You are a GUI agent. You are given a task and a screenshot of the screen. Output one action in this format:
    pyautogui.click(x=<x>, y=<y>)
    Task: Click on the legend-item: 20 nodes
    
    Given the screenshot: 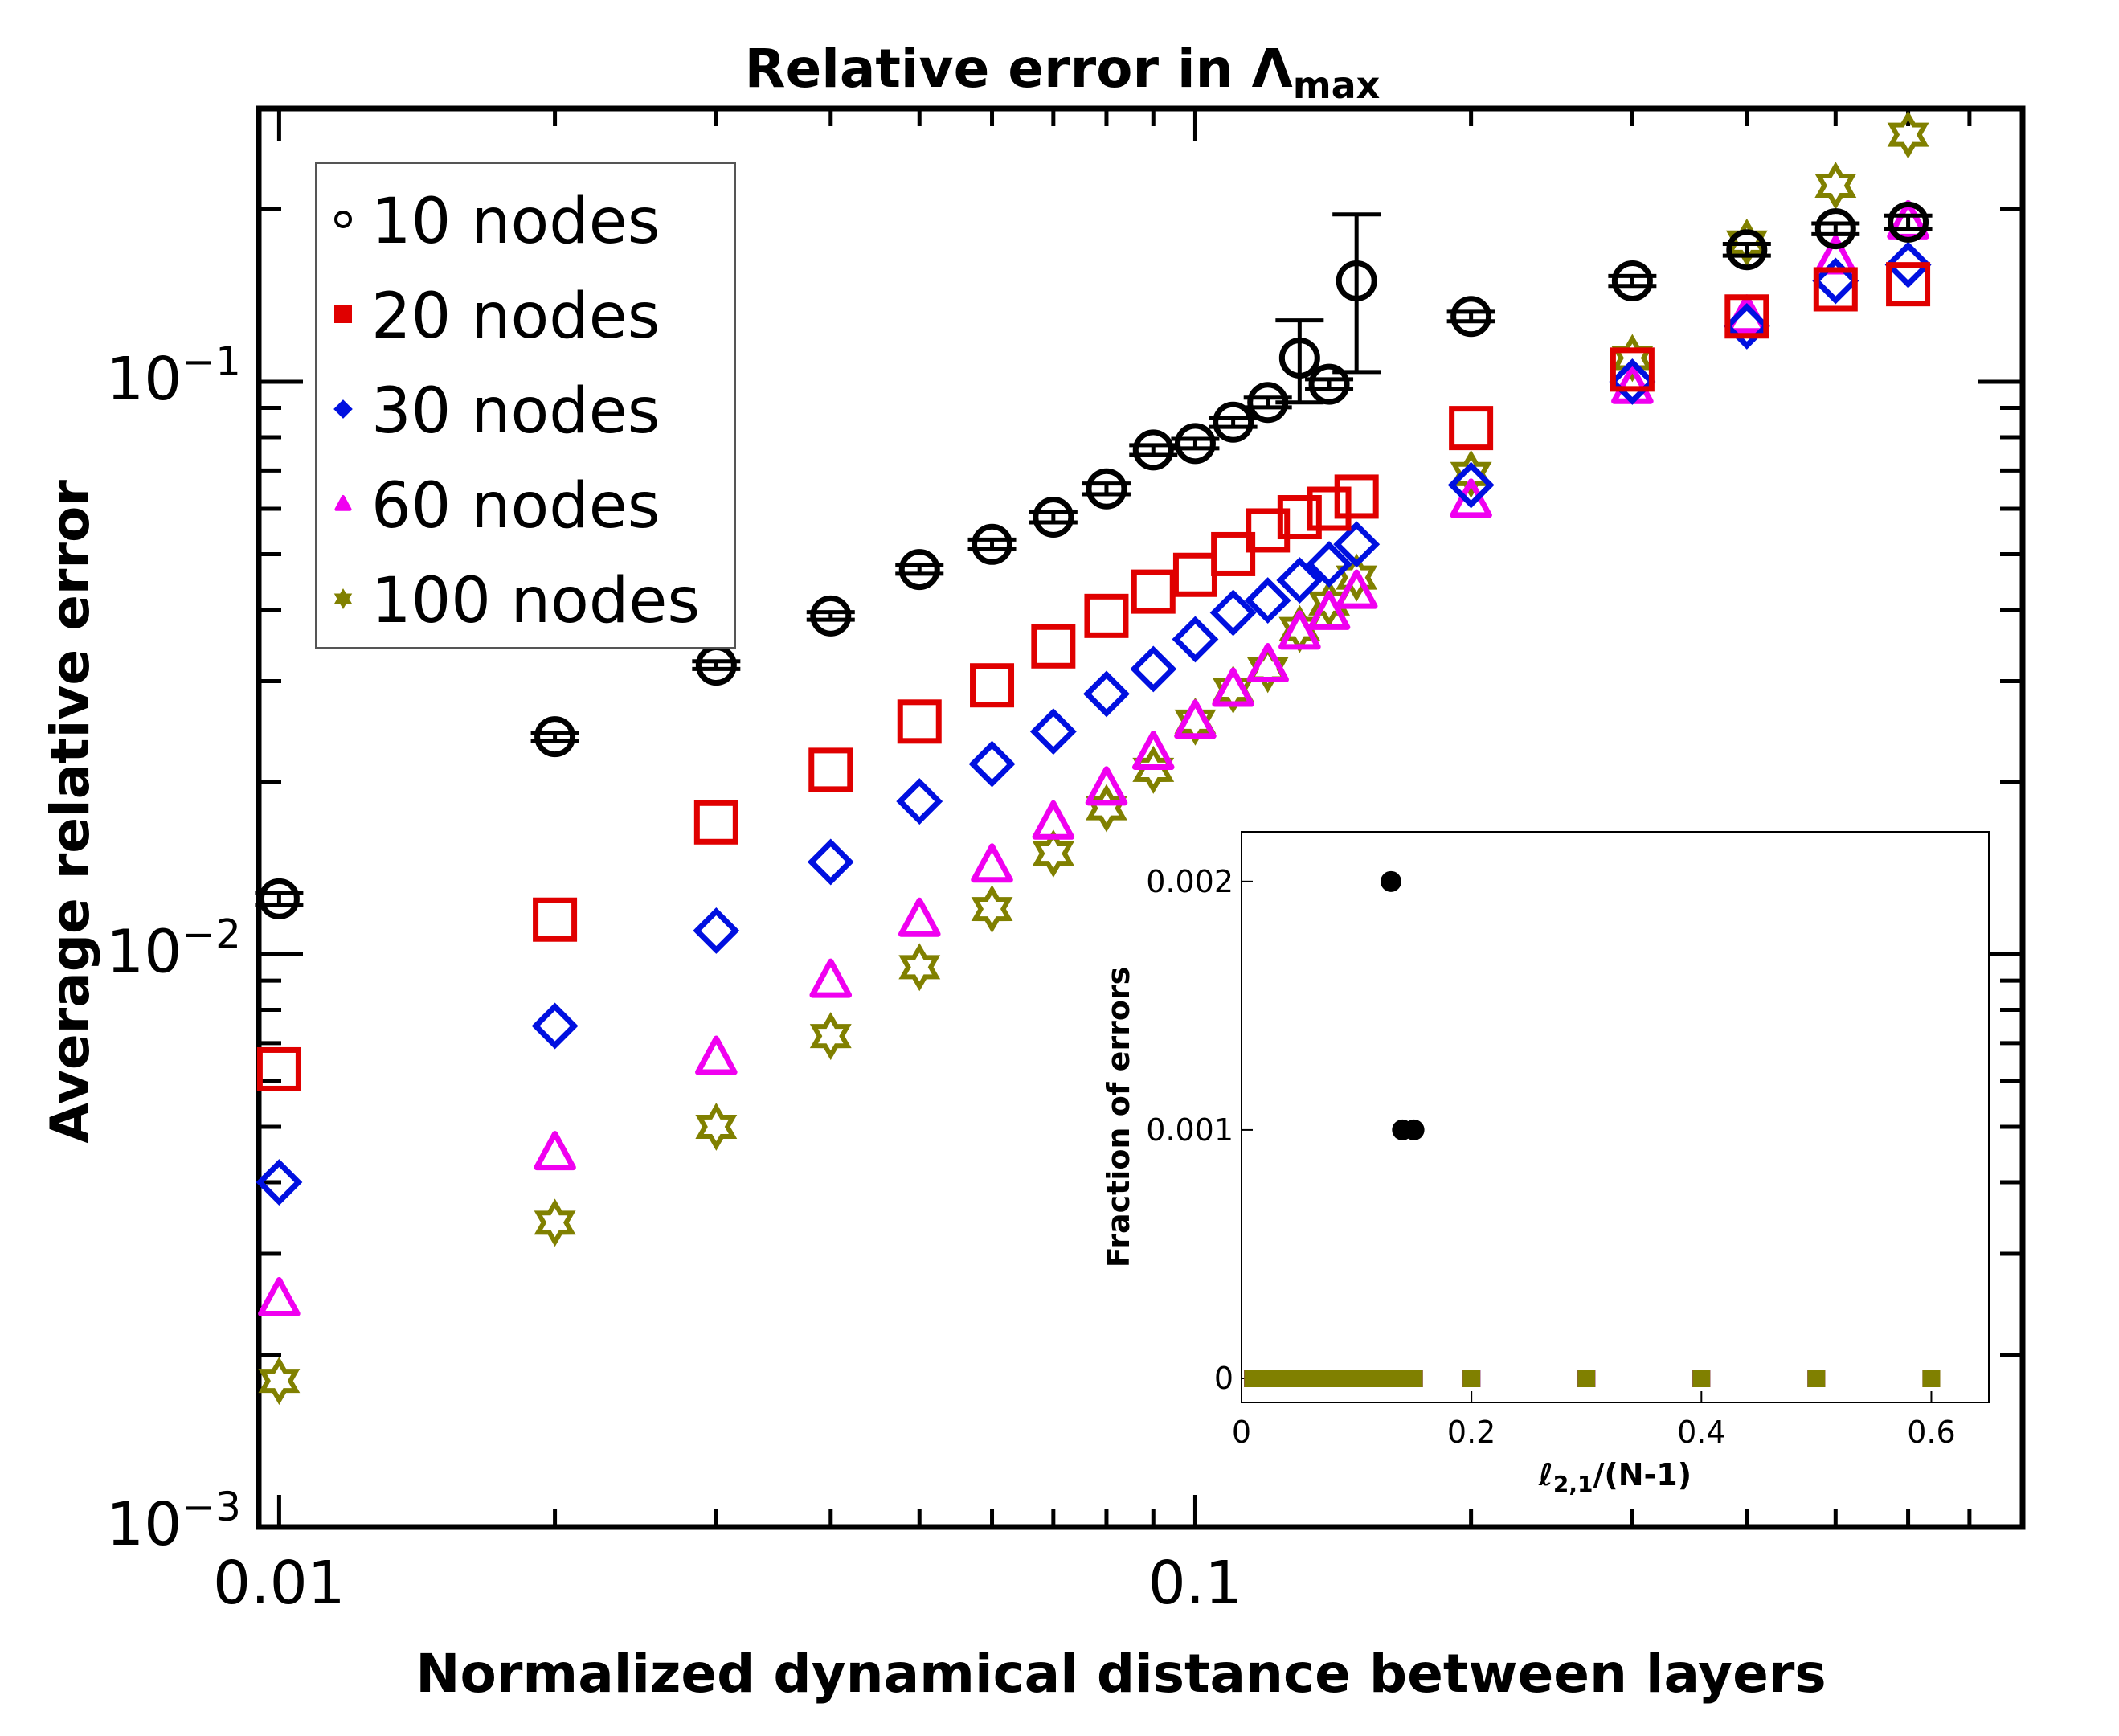 What is the action you would take?
    pyautogui.click(x=497, y=316)
    